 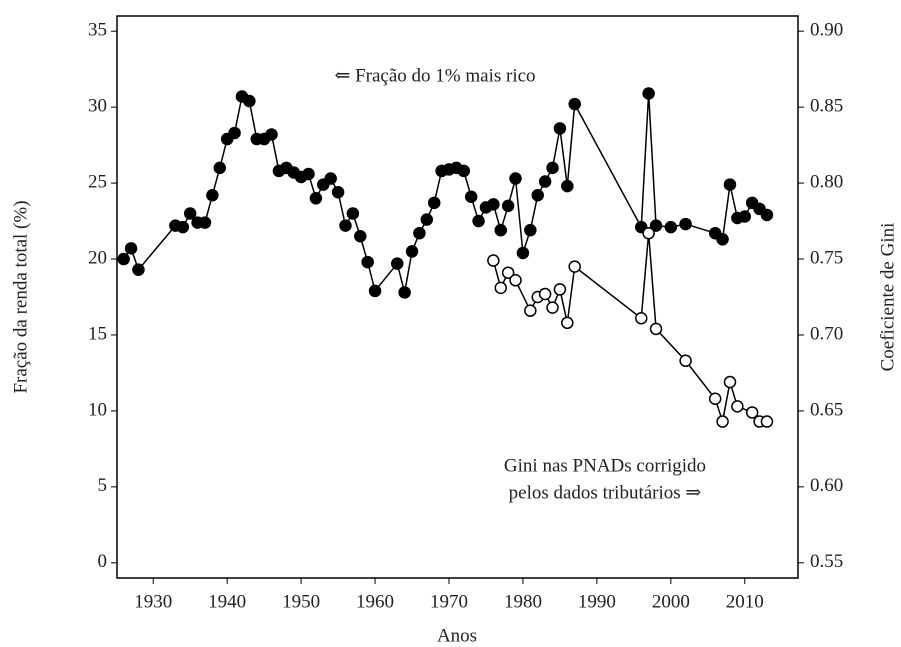 I want to click on x-tick-label: 1940, so click(x=227, y=601).